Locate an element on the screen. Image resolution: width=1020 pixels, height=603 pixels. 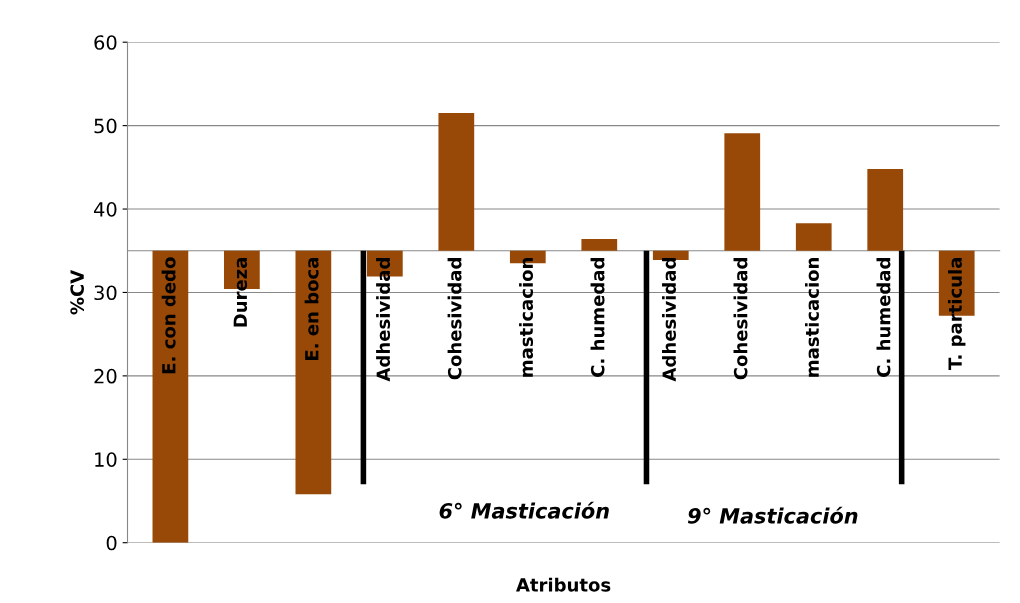
annotation: 9° Masticación is located at coordinates (772, 515).